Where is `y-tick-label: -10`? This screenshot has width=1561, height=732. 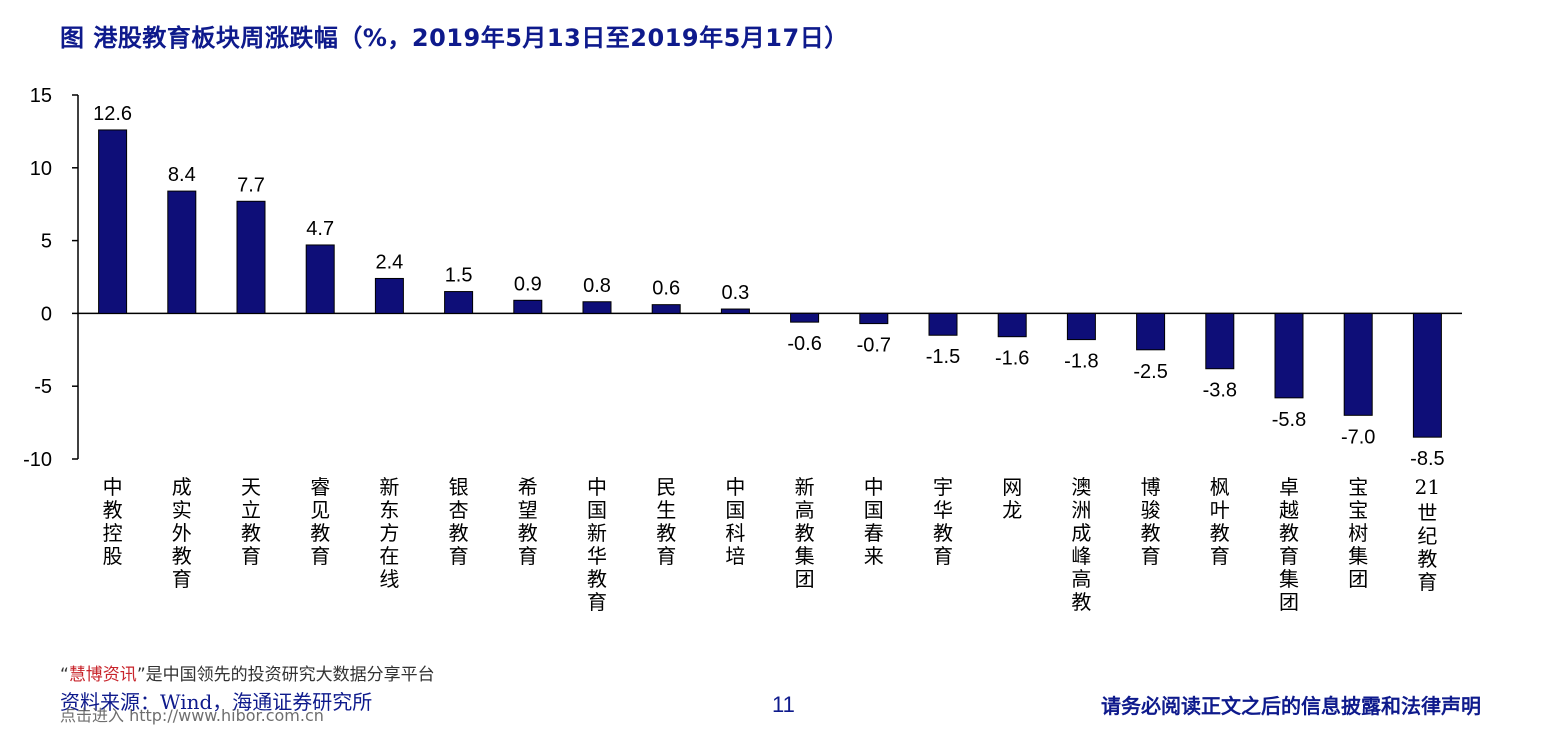 y-tick-label: -10 is located at coordinates (37, 460).